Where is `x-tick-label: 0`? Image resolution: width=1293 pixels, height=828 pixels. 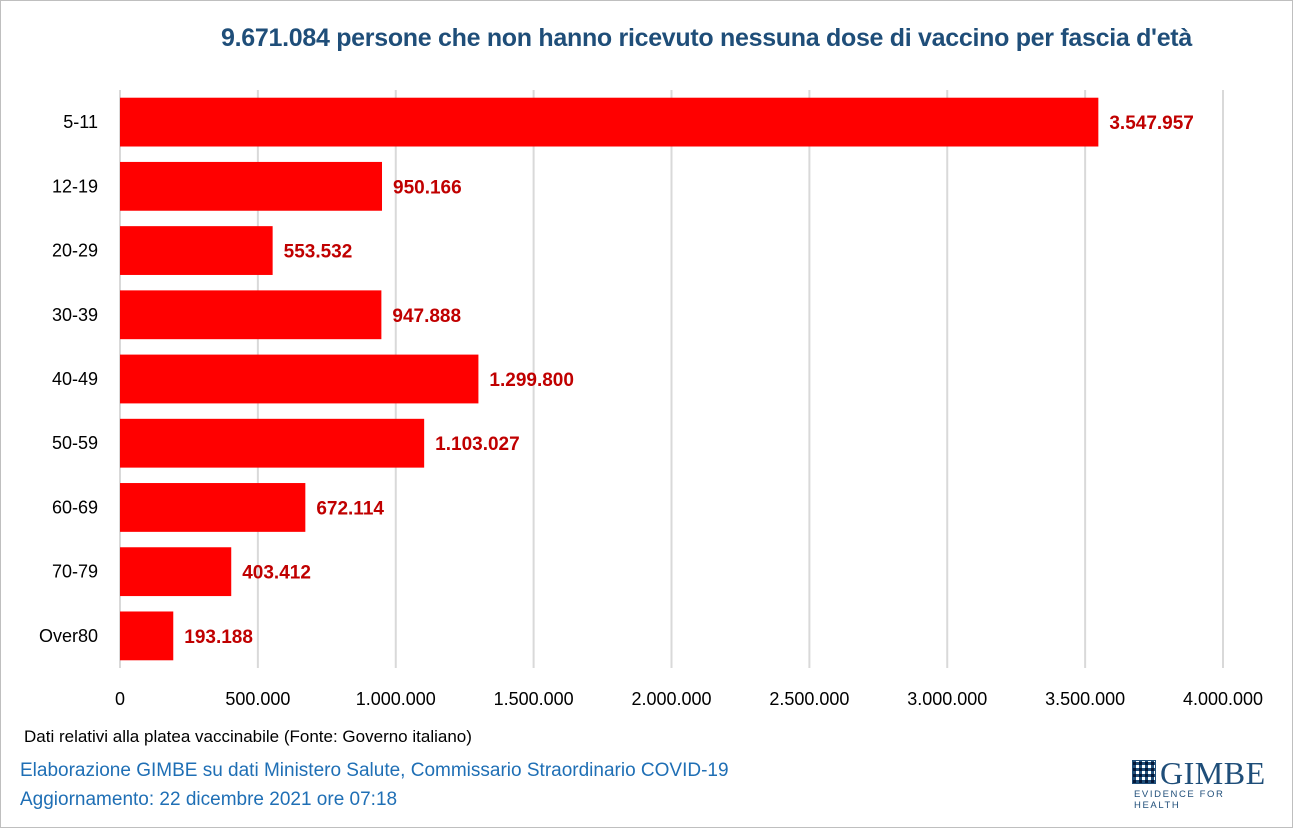
x-tick-label: 0 is located at coordinates (120, 699).